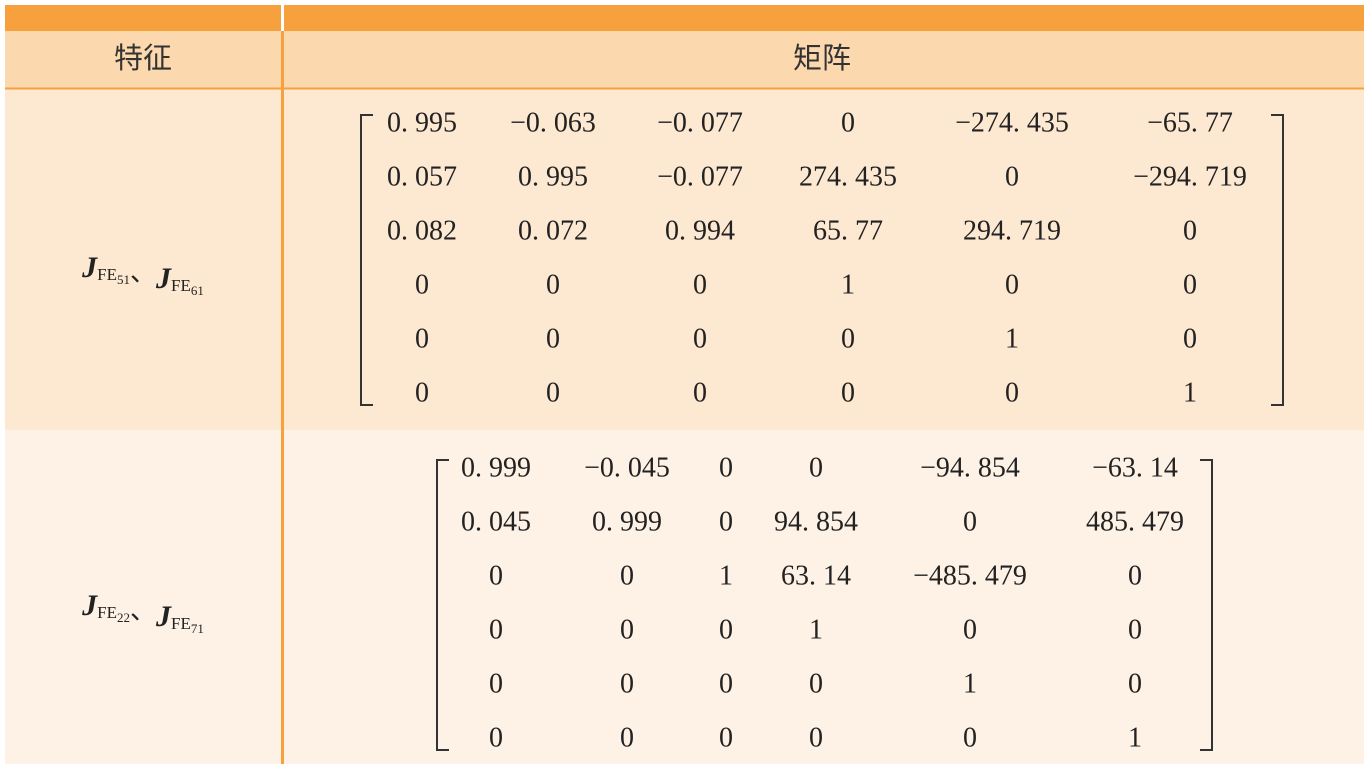 The width and height of the screenshot is (1369, 764). I want to click on header-cell: 矩阵, so click(822, 58).